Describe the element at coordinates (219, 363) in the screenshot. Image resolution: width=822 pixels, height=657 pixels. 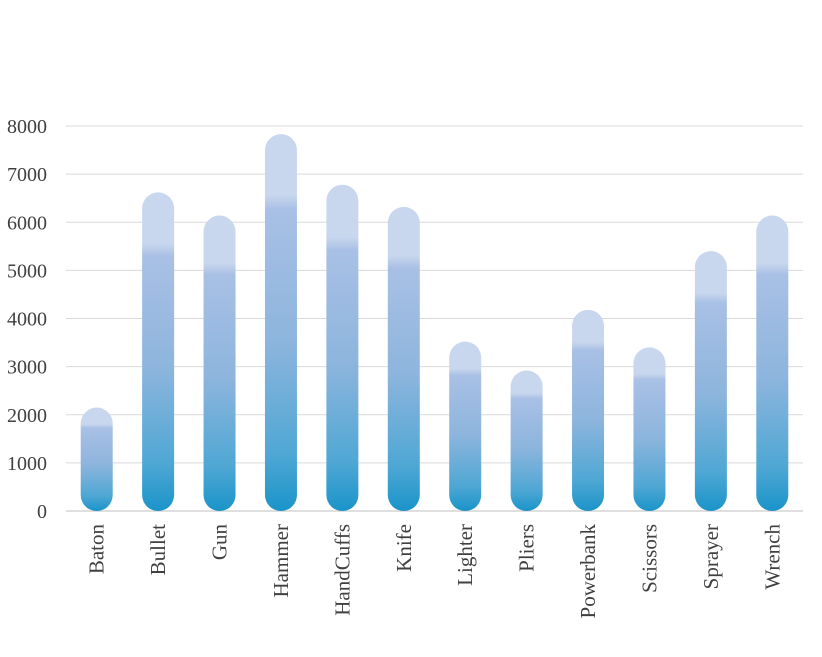
I see `bar-gun` at that location.